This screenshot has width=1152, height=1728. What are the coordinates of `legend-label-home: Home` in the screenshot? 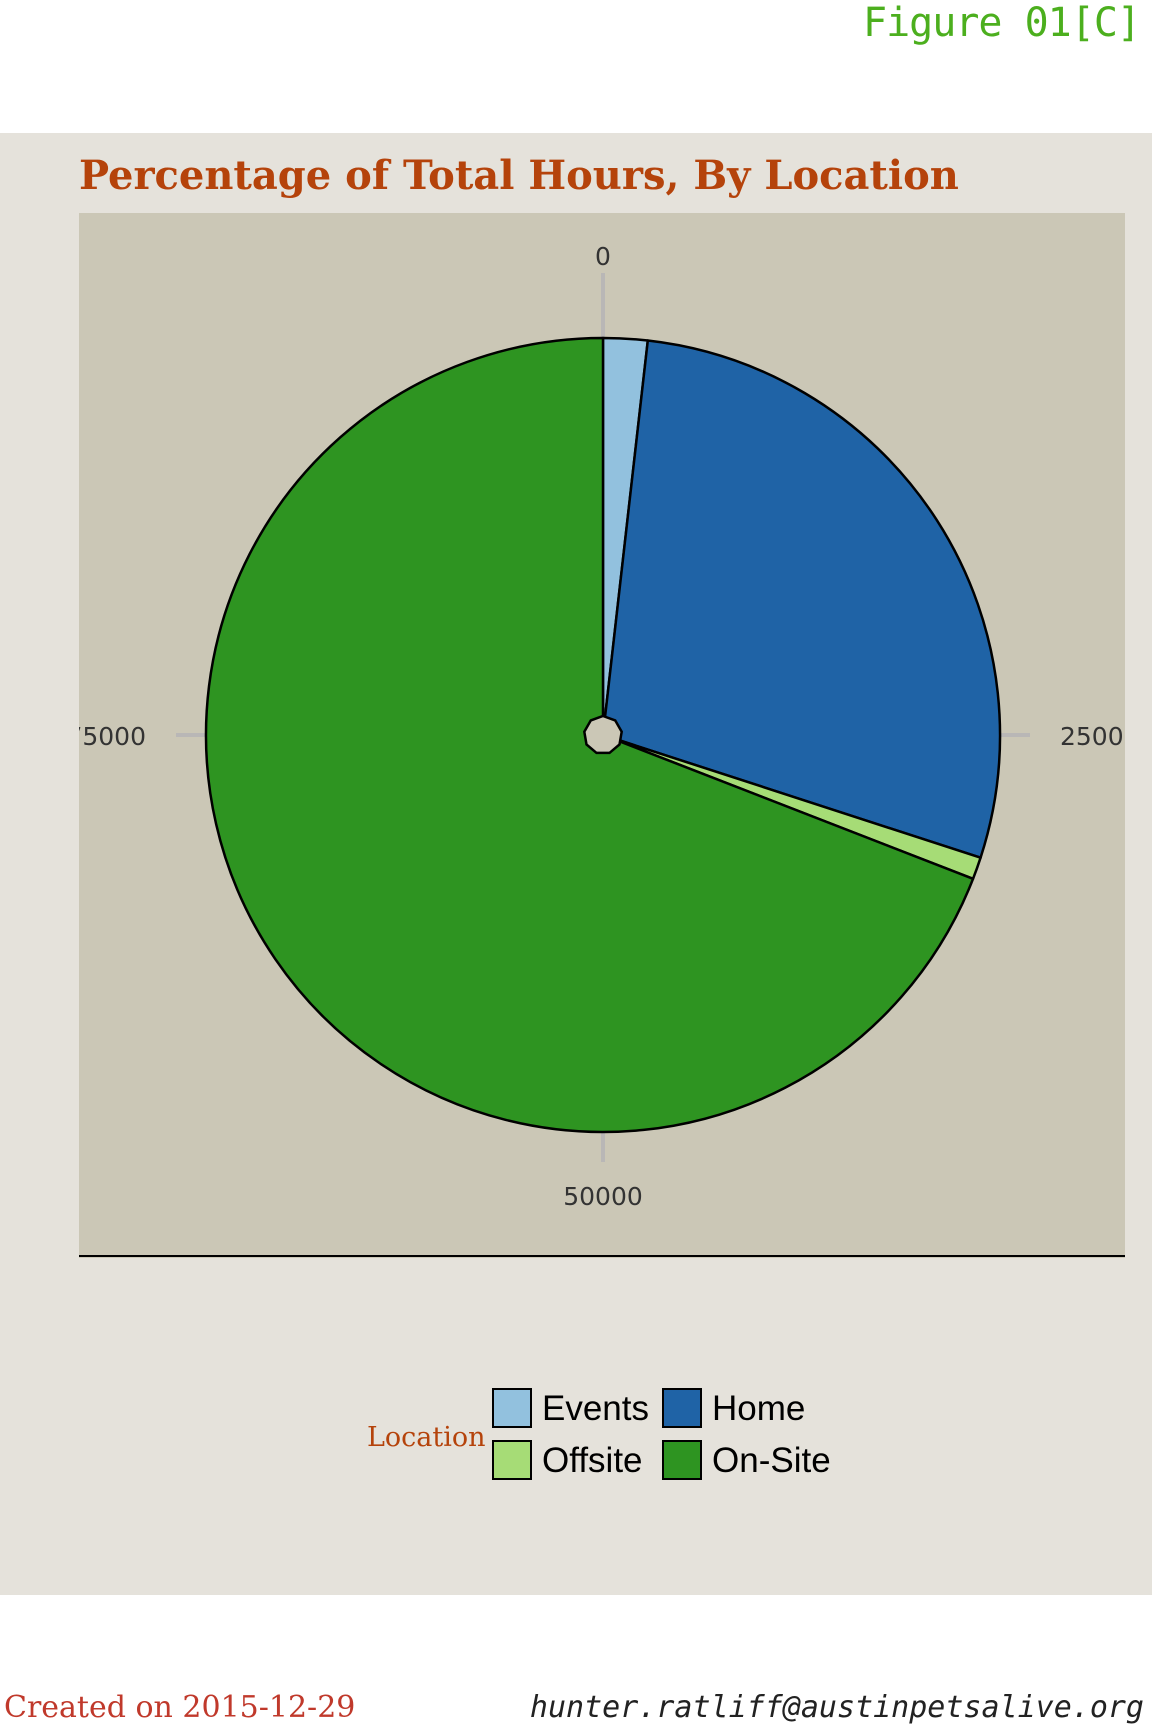 It's located at (759, 1408).